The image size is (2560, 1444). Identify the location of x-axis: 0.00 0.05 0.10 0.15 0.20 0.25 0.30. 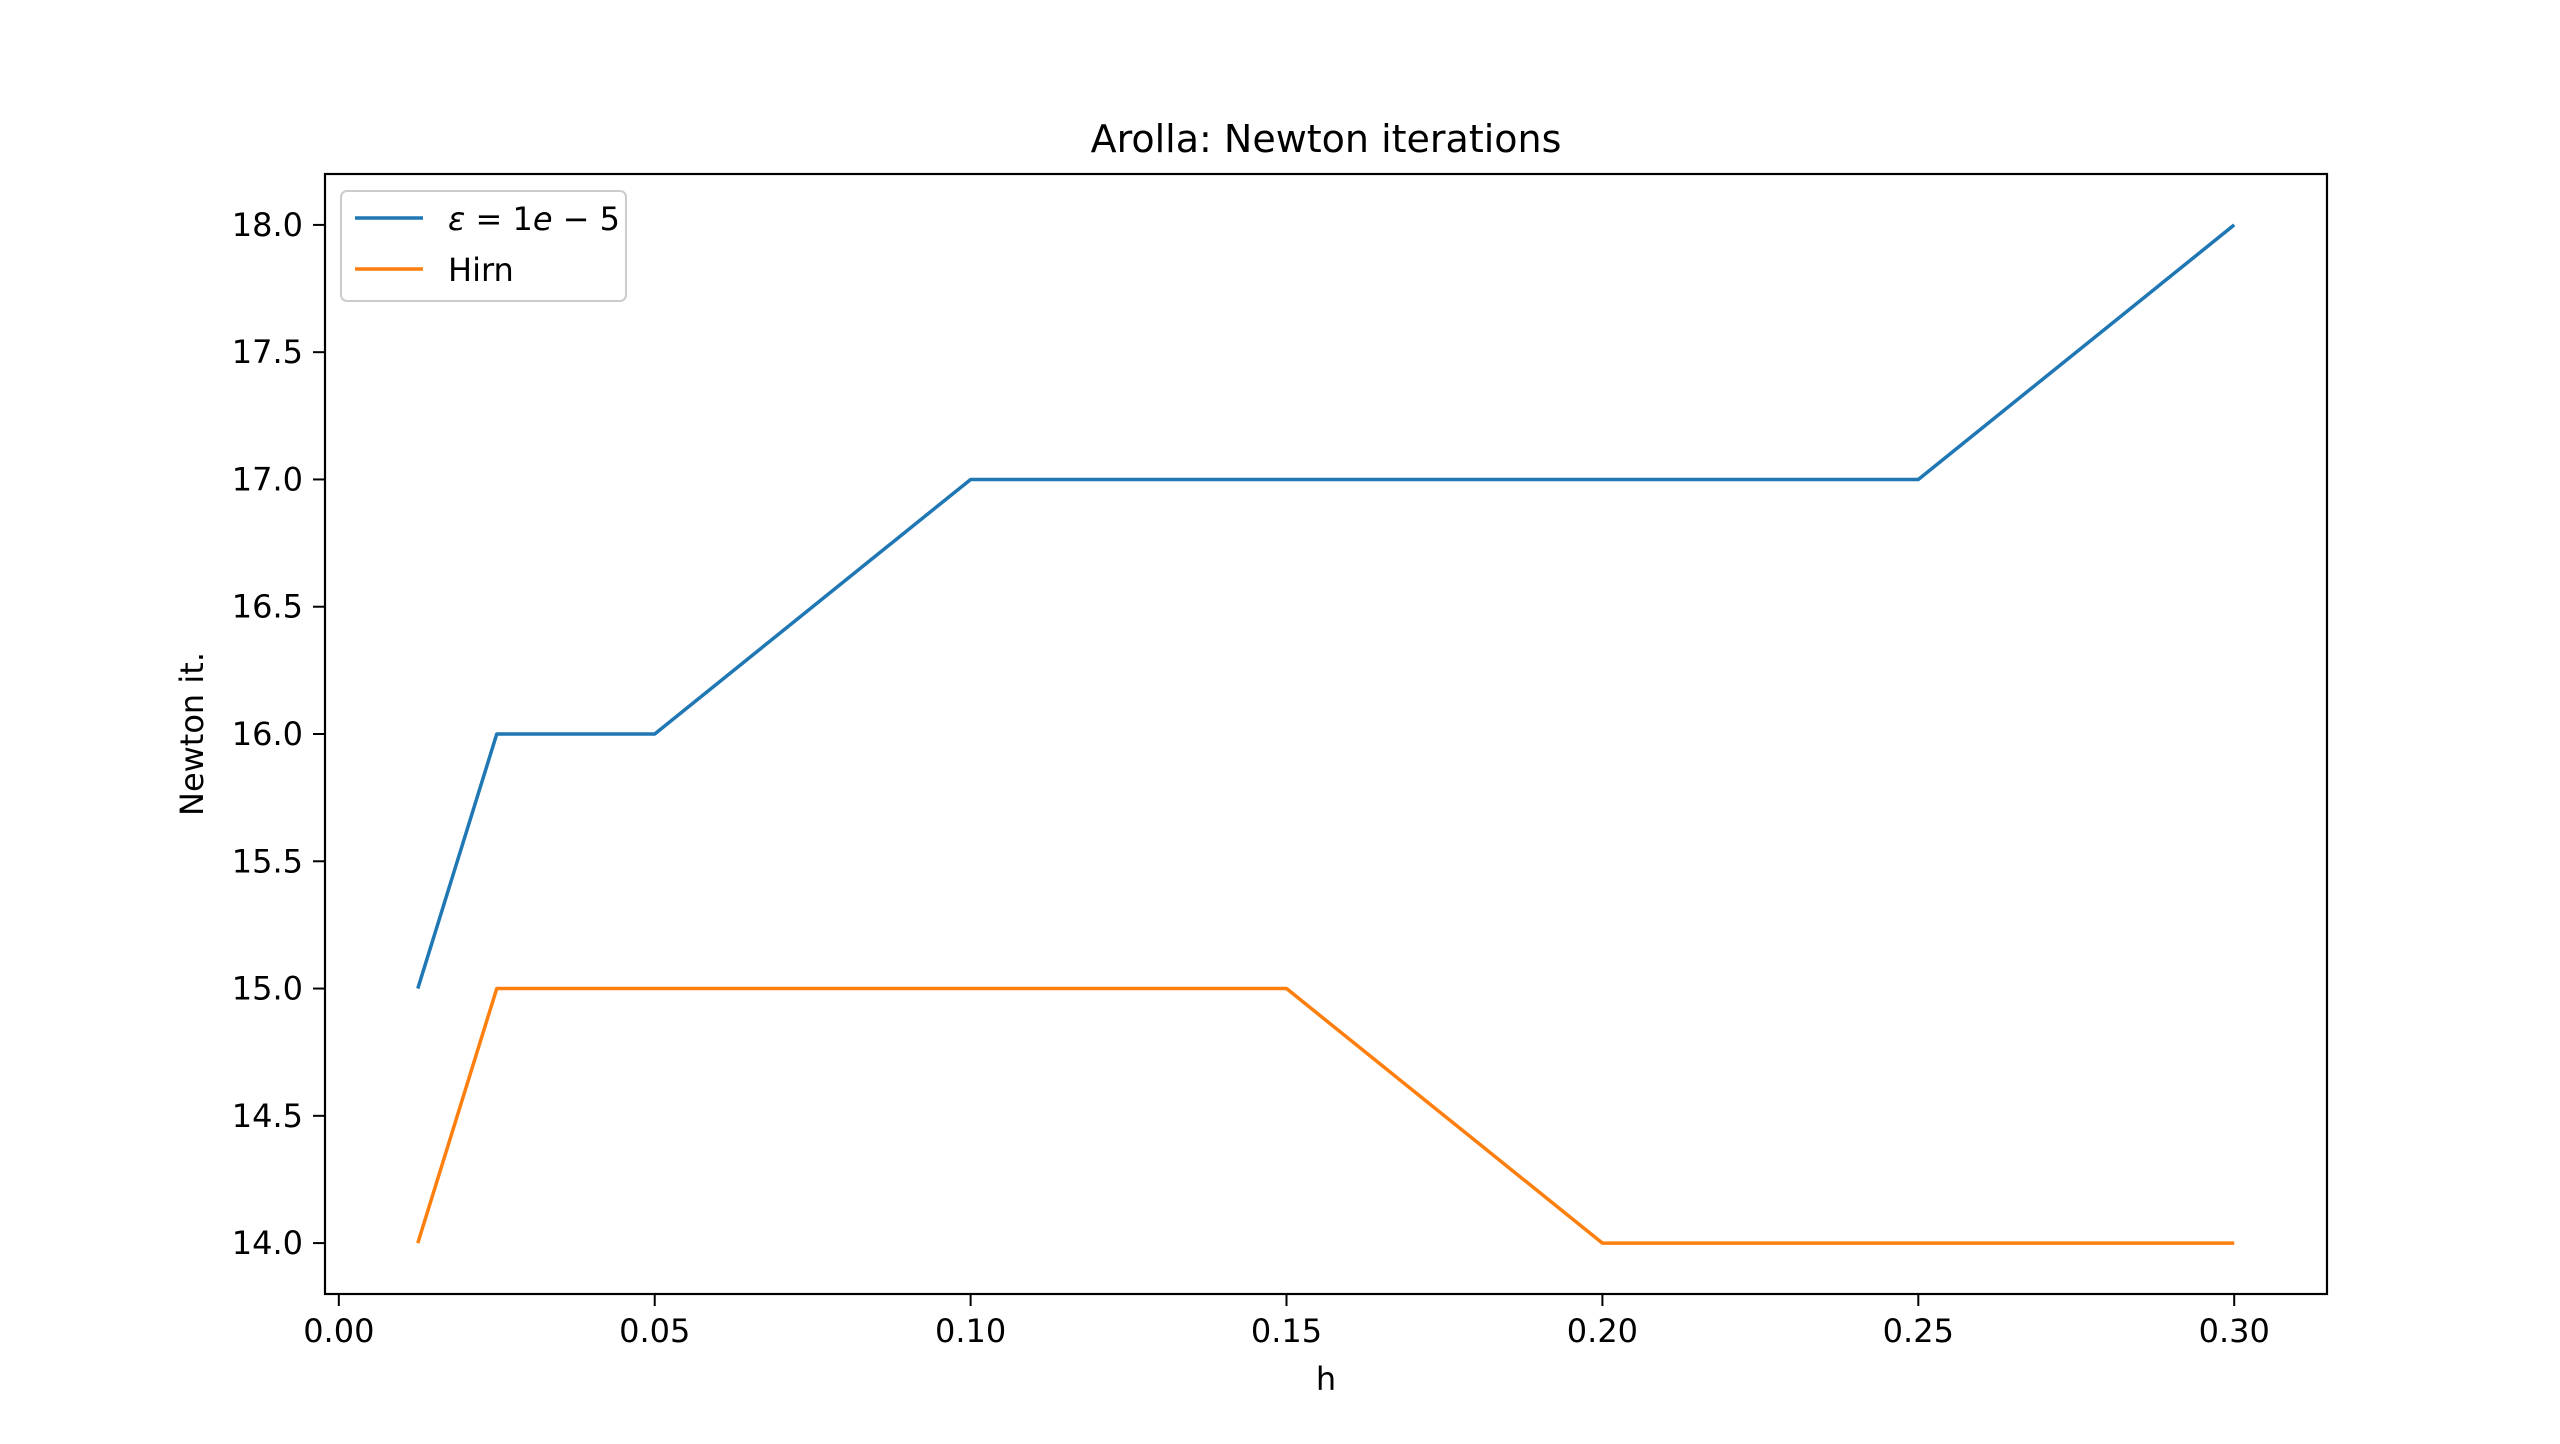
(1286, 1322).